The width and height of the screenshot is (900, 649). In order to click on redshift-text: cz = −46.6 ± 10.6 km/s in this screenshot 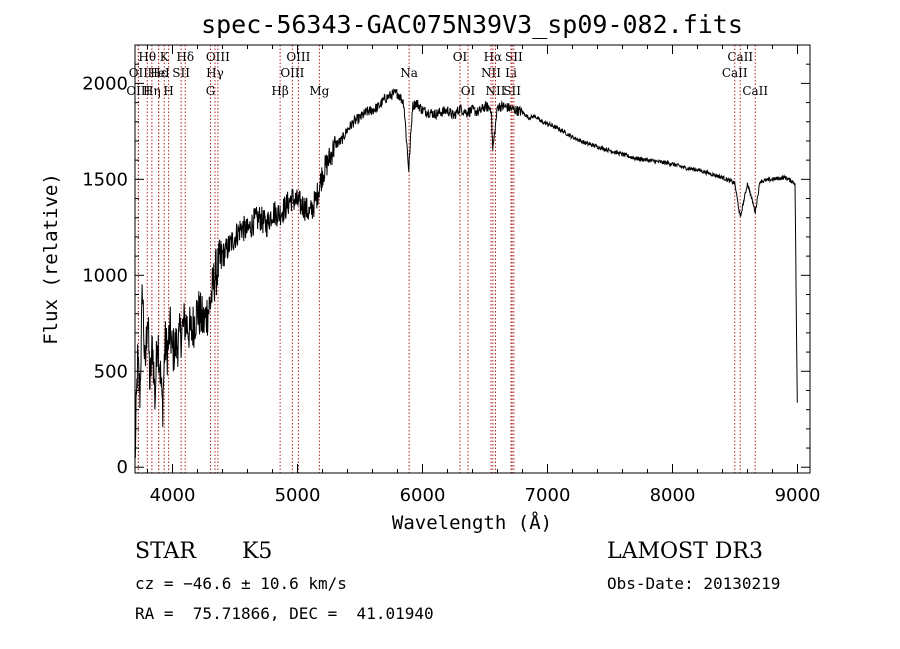, I will do `click(241, 583)`.